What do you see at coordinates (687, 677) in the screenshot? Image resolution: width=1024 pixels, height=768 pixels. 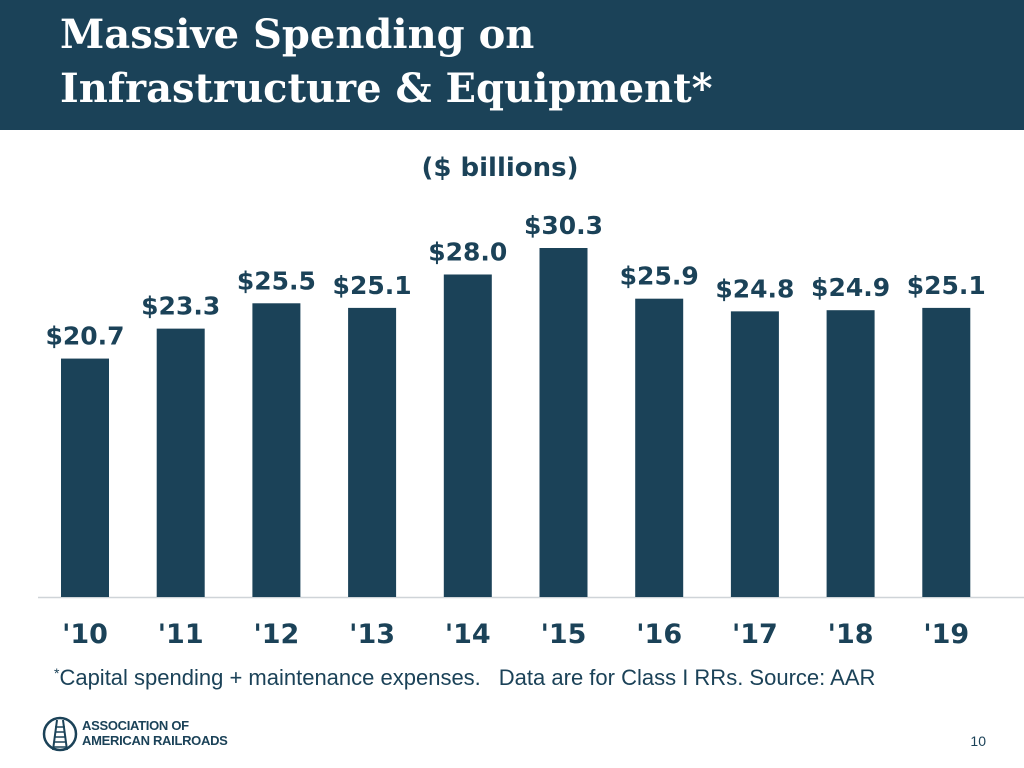 I see `footnote-text-source: Data are for Class I RRs. Source: AAR` at bounding box center [687, 677].